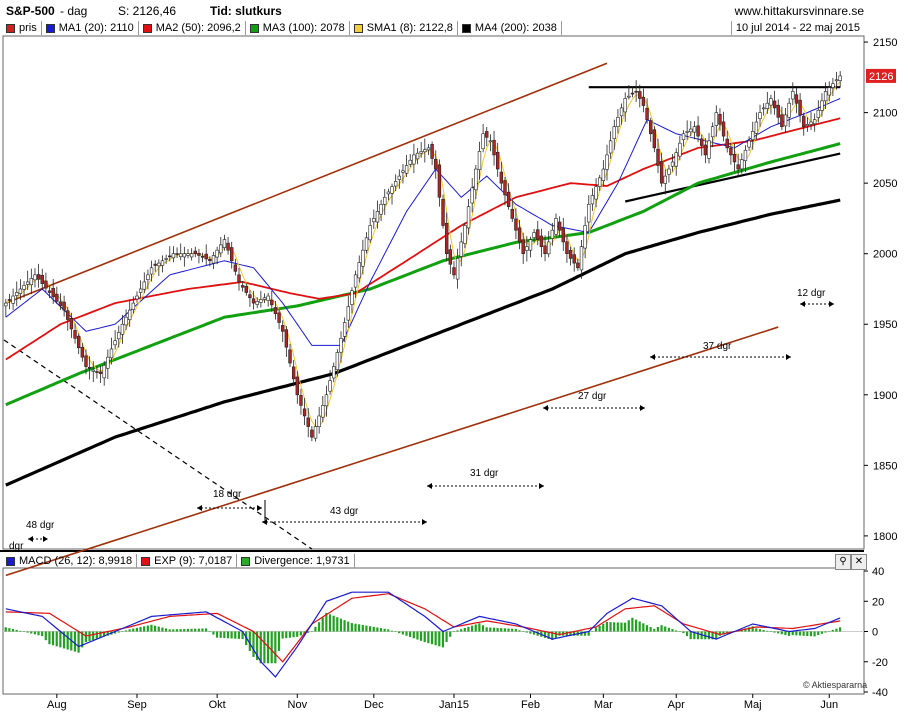  What do you see at coordinates (22, 28) in the screenshot?
I see `price-legend-item: pris` at bounding box center [22, 28].